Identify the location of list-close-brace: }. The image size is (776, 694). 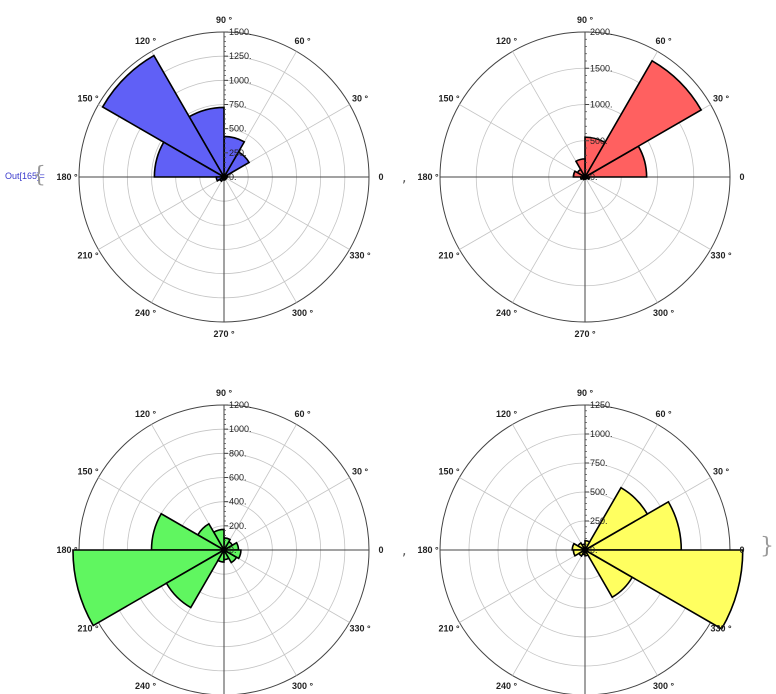
(767, 546).